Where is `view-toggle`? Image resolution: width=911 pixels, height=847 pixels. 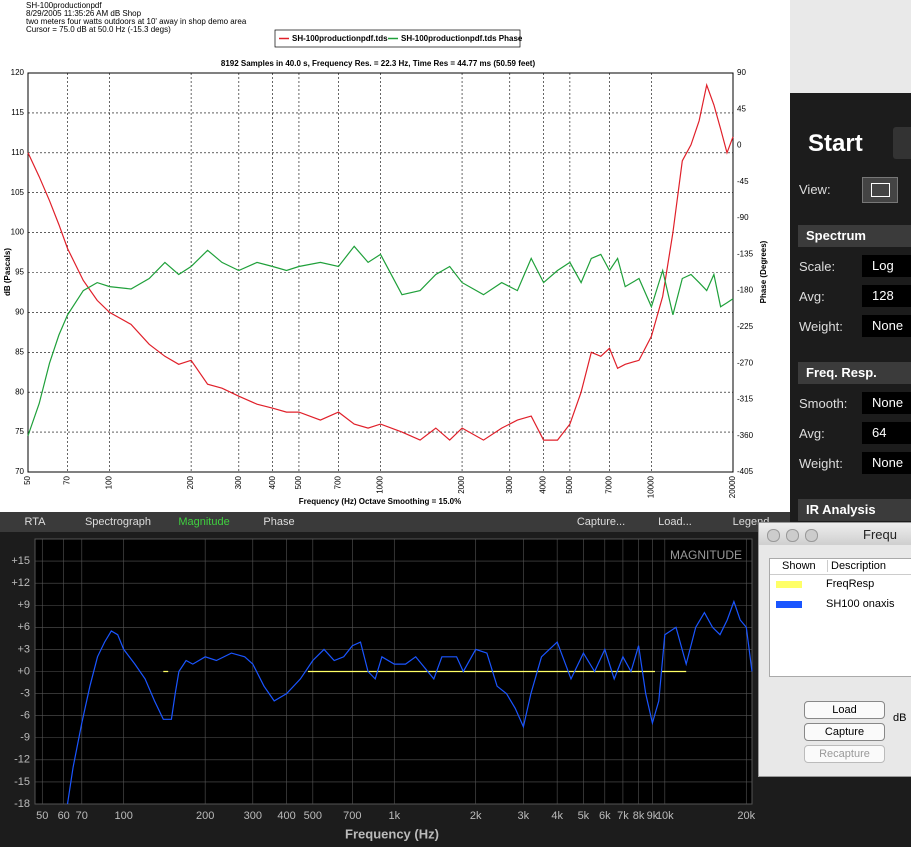 view-toggle is located at coordinates (880, 190).